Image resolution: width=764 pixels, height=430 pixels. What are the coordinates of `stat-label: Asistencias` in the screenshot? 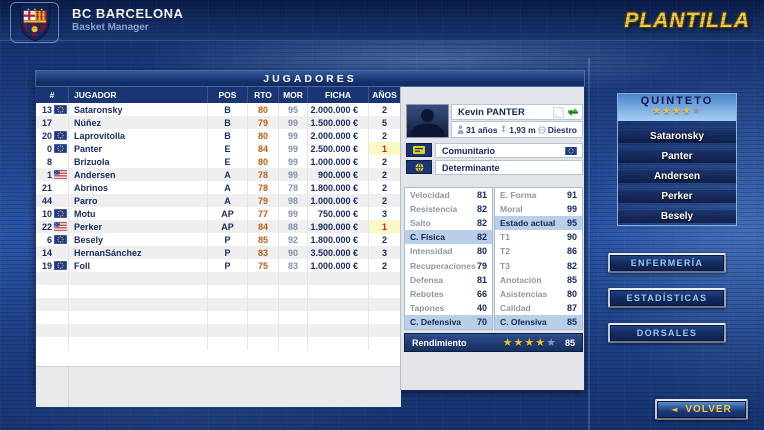 It's located at (524, 293).